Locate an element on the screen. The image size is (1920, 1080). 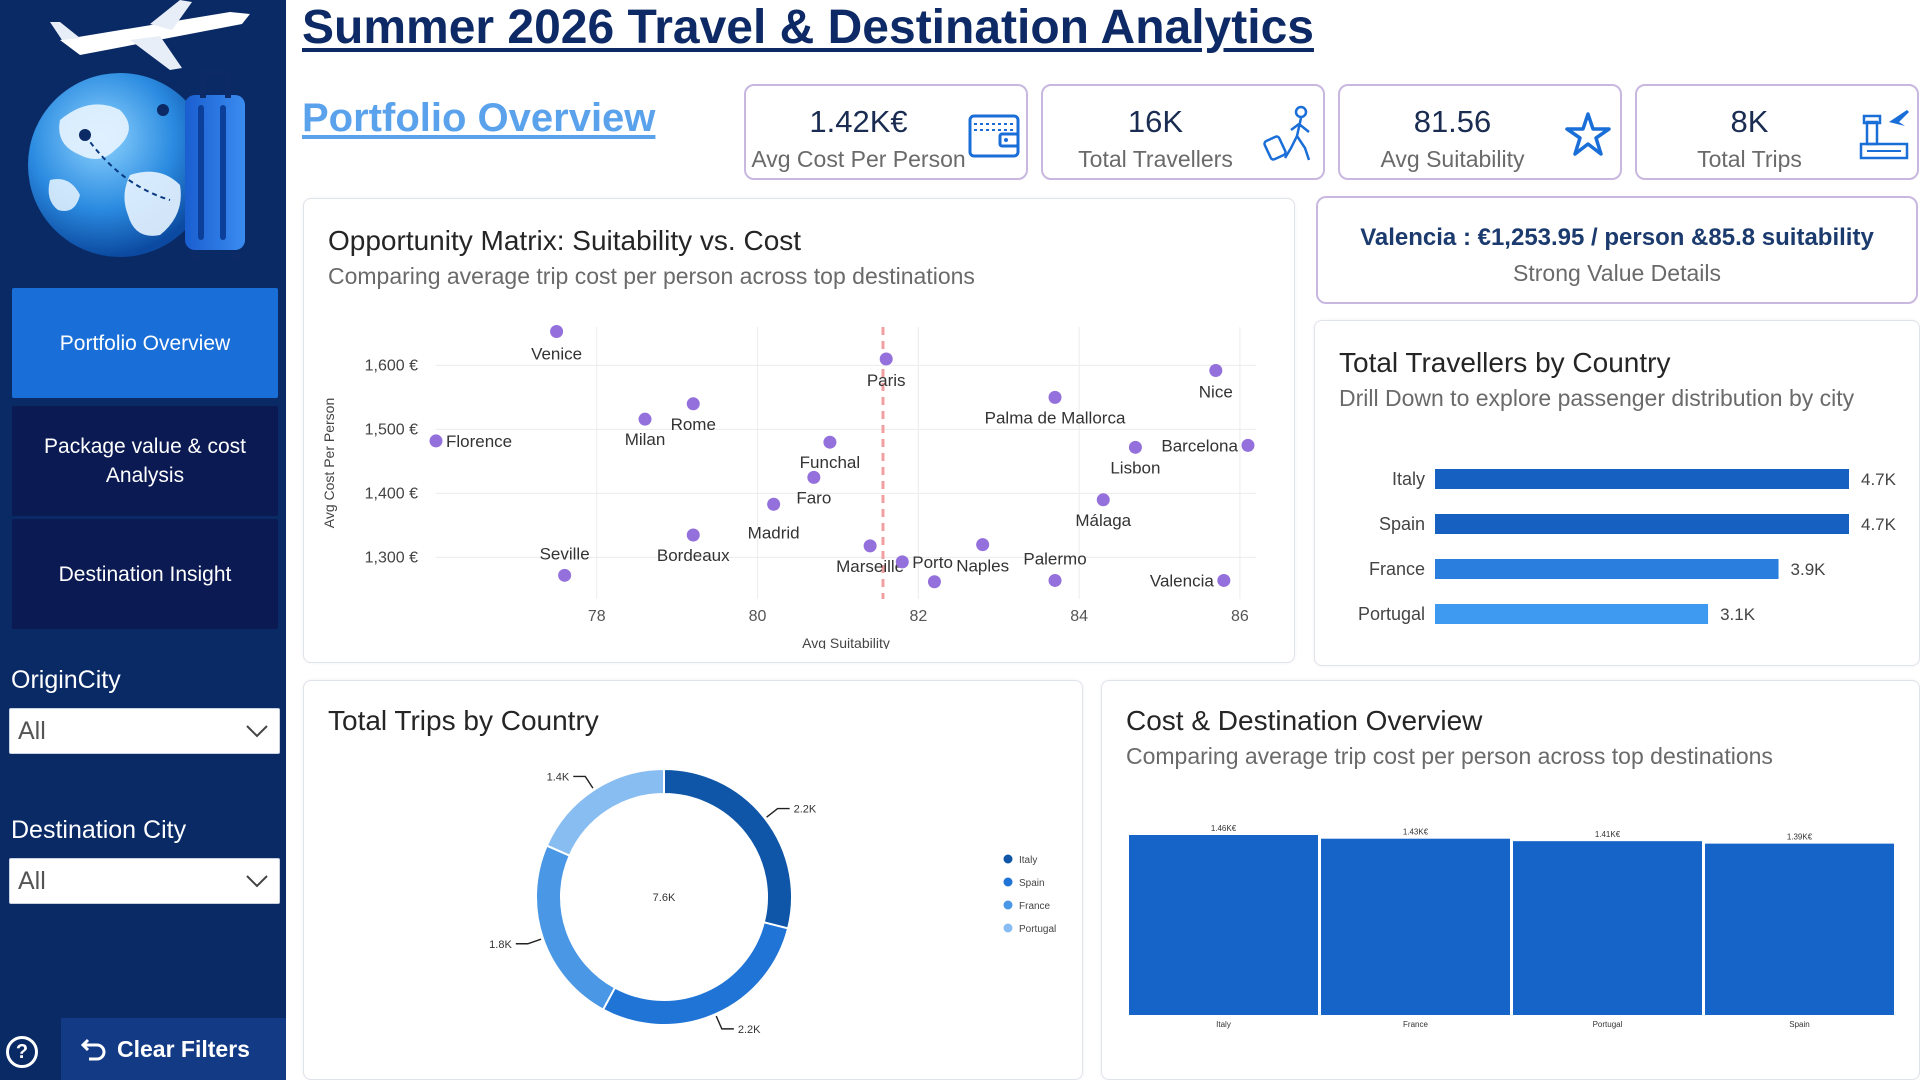
origin-city-dropdown: All is located at coordinates (144, 731).